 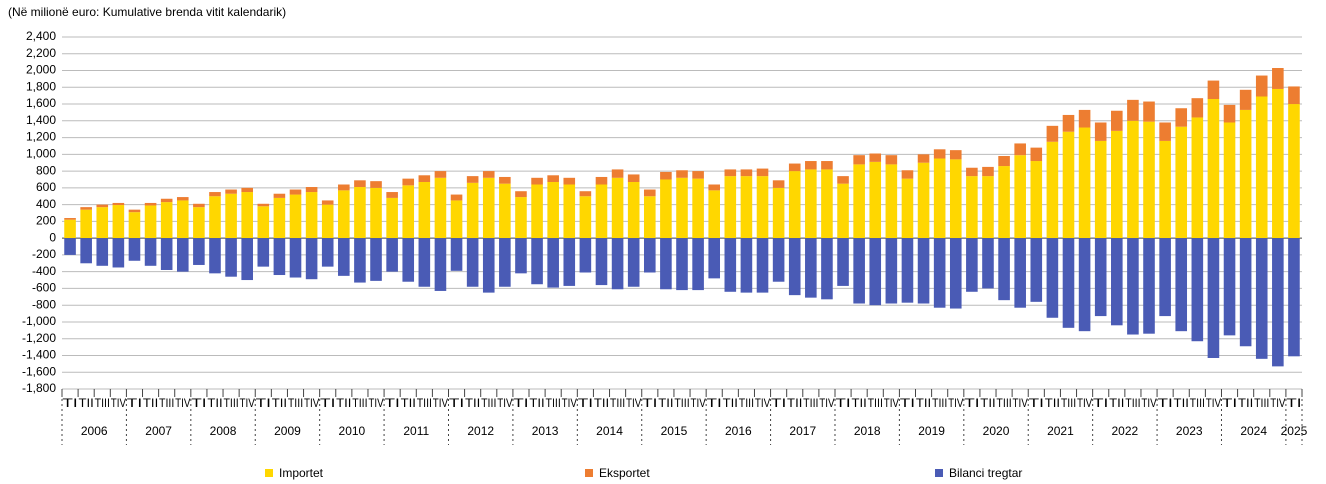 What do you see at coordinates (416, 431) in the screenshot?
I see `year-label: 2011` at bounding box center [416, 431].